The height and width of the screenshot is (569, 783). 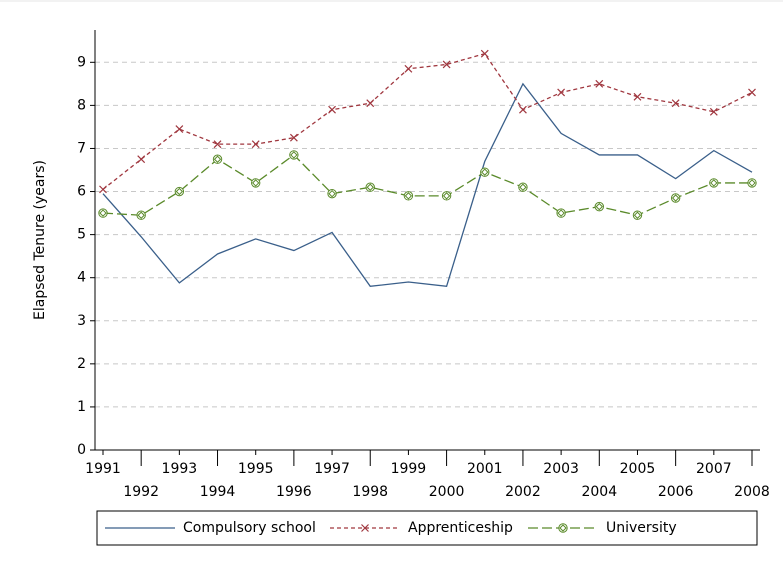 I want to click on x-tick-label: 2008, so click(x=752, y=492).